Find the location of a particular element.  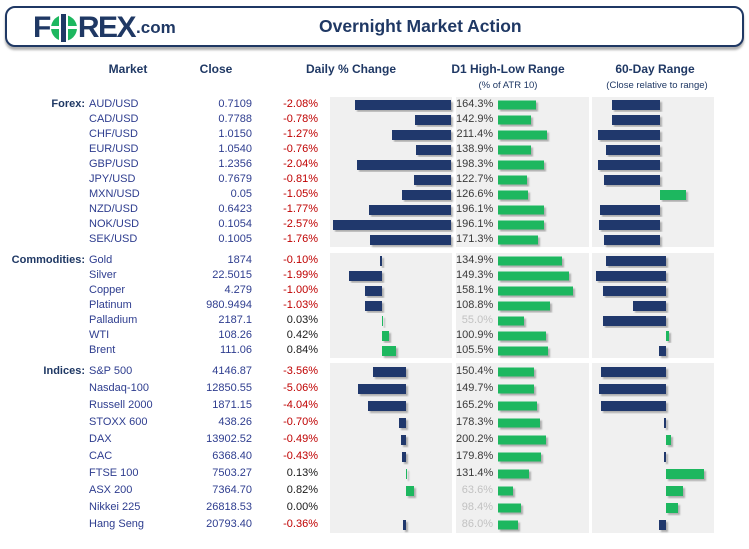

close-cell: 111.06 is located at coordinates (235, 350).